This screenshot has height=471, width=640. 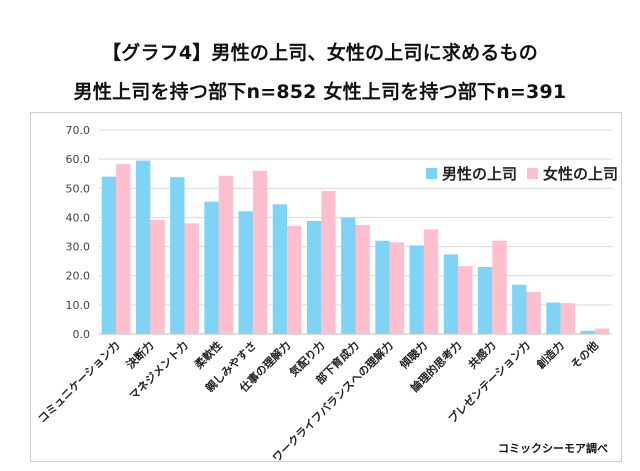 What do you see at coordinates (78, 305) in the screenshot?
I see `y-tick-label: 10.0` at bounding box center [78, 305].